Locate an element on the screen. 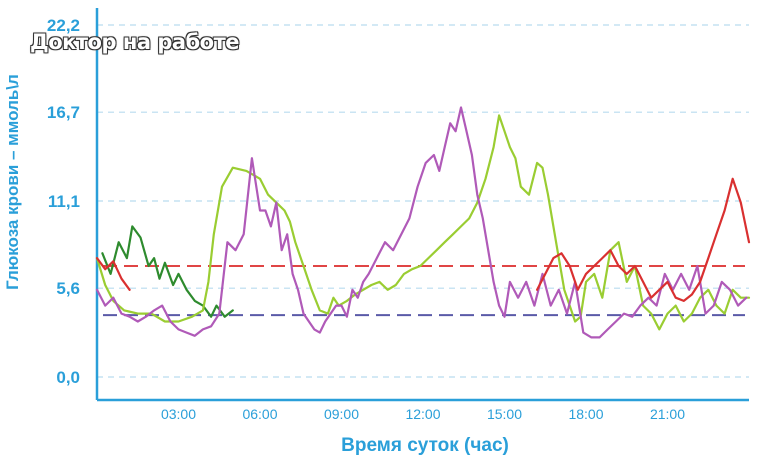 The image size is (757, 460). y-axis-label: Глюкоза крови – ммоль\л is located at coordinates (12, 182).